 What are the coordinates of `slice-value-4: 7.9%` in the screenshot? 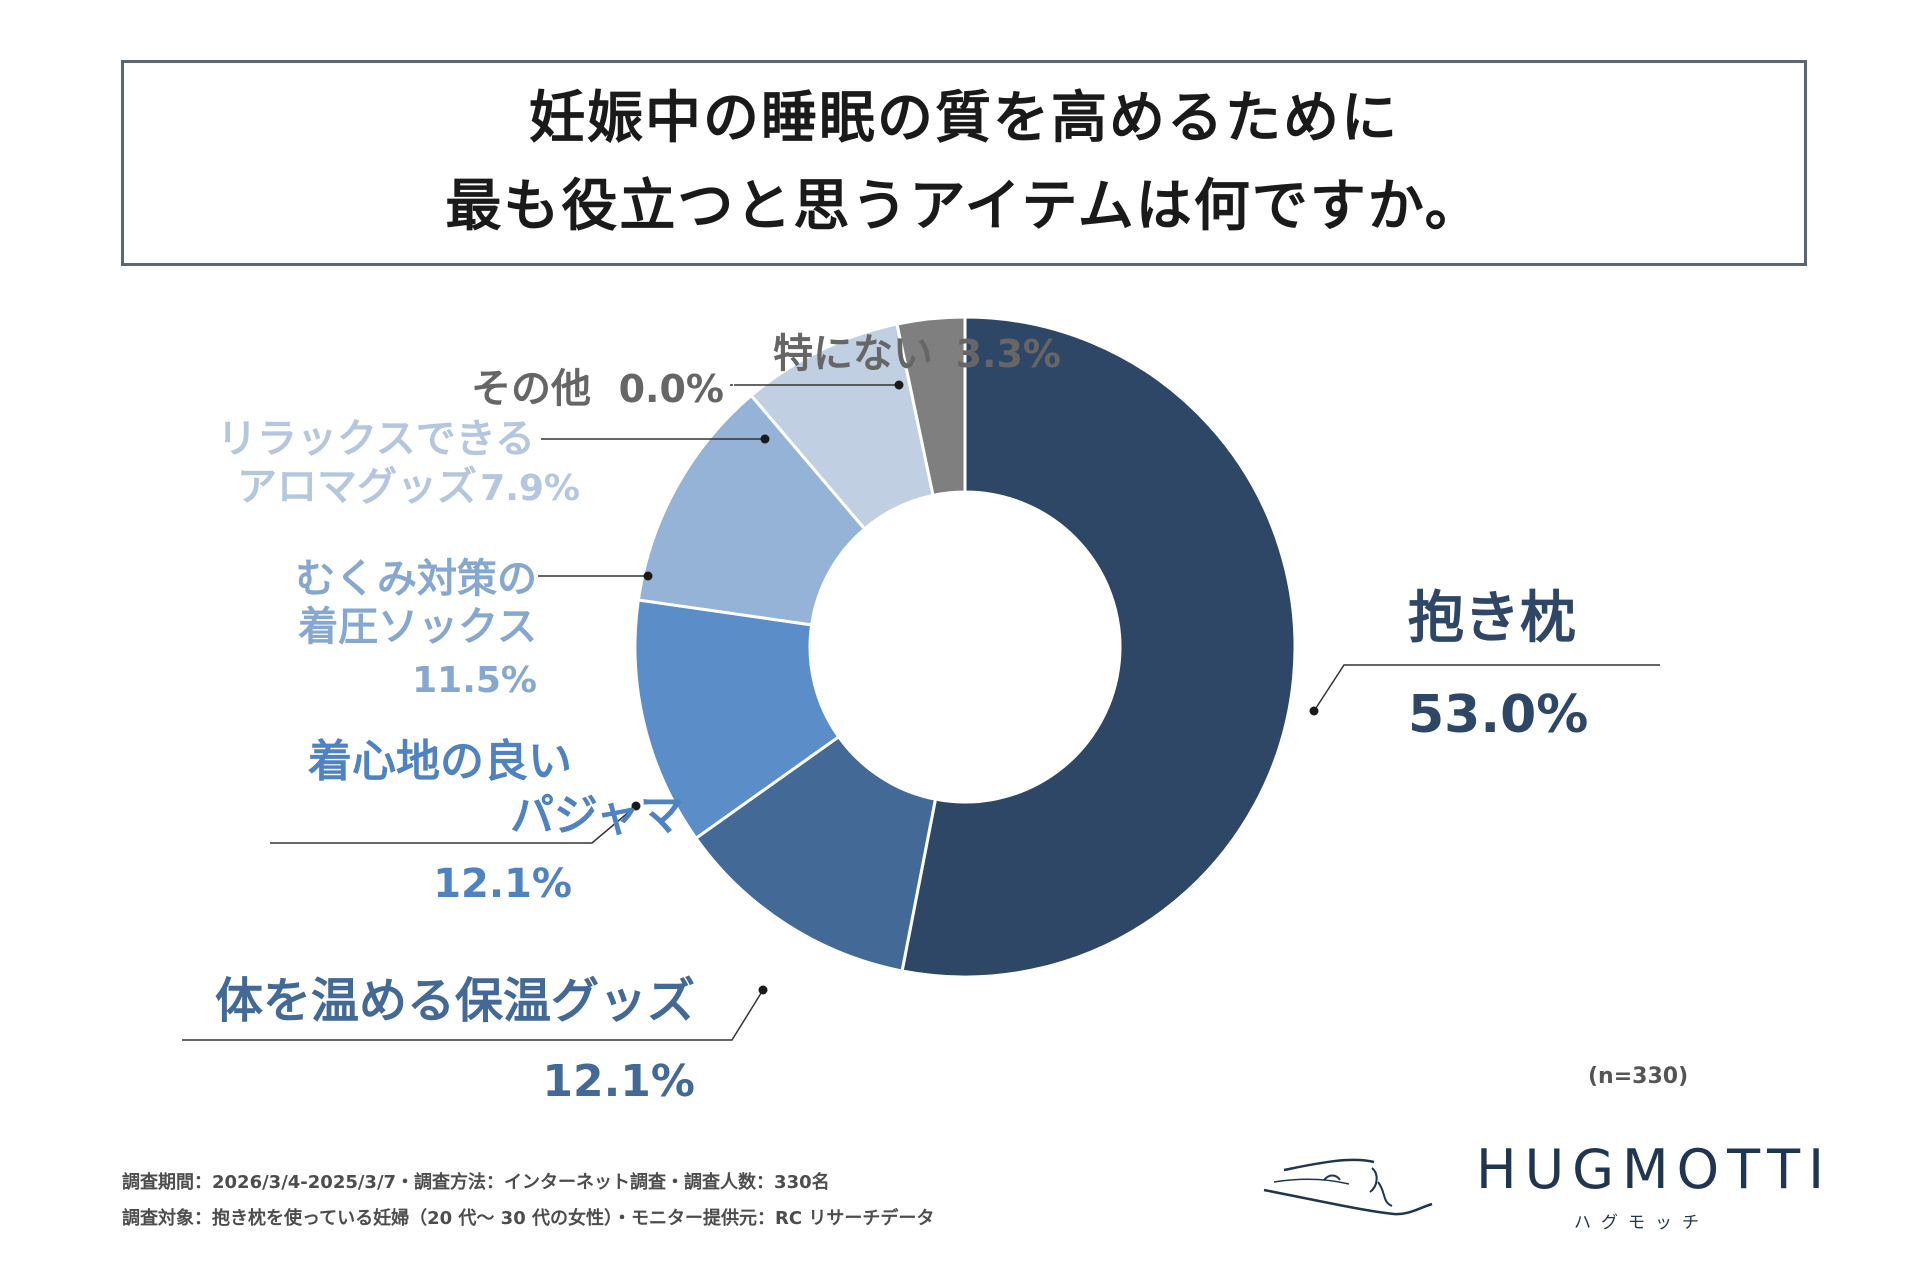 It's located at (530, 488).